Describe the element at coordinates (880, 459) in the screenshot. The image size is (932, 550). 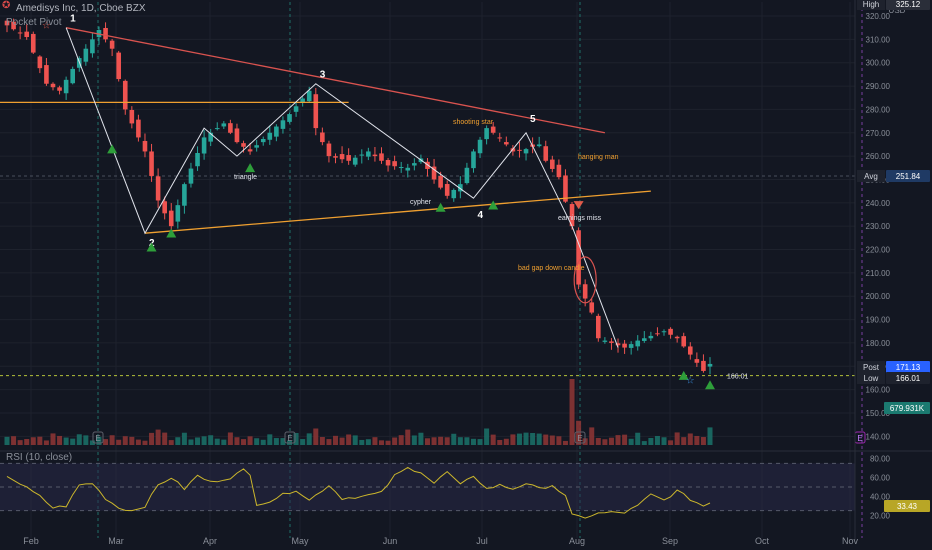
I see `rsi-tick-label: 80.00` at that location.